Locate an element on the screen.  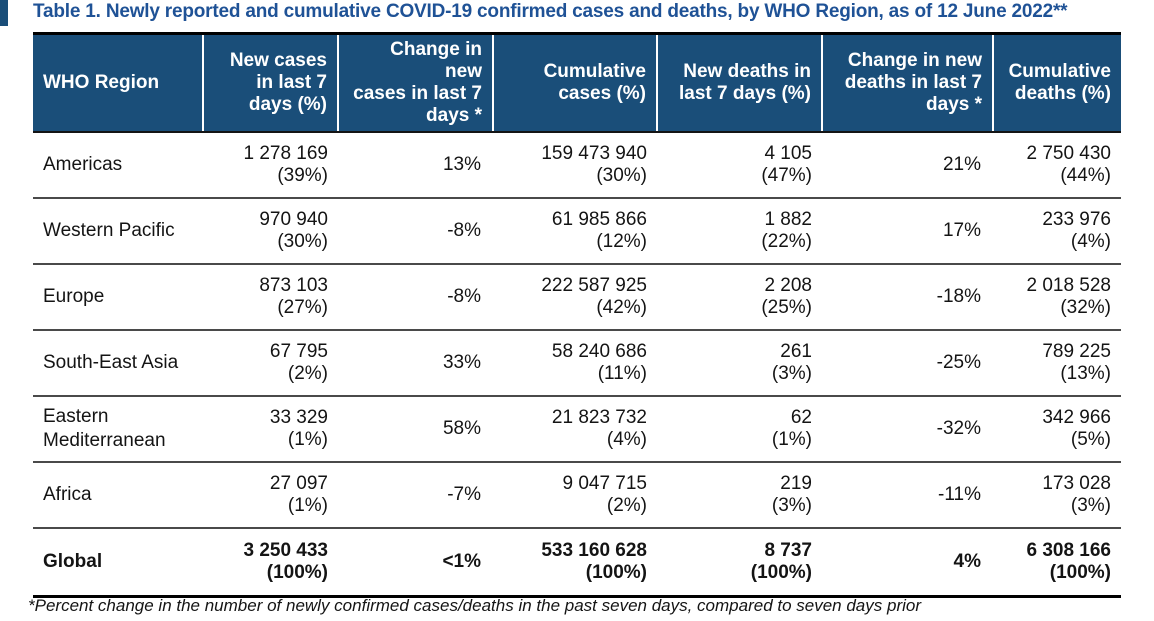
value: 27 097 is located at coordinates (298, 483).